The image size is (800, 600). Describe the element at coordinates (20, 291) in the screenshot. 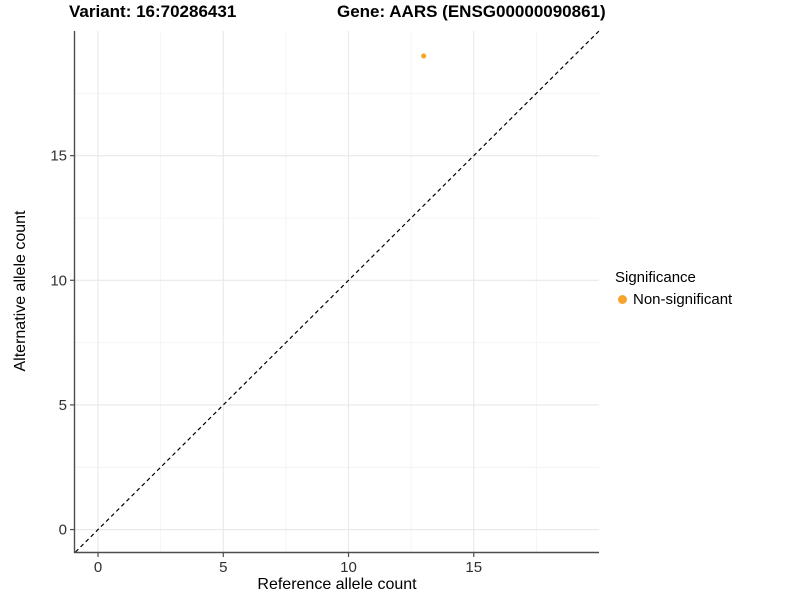

I see `y-axis-label: Alternative allele count` at that location.